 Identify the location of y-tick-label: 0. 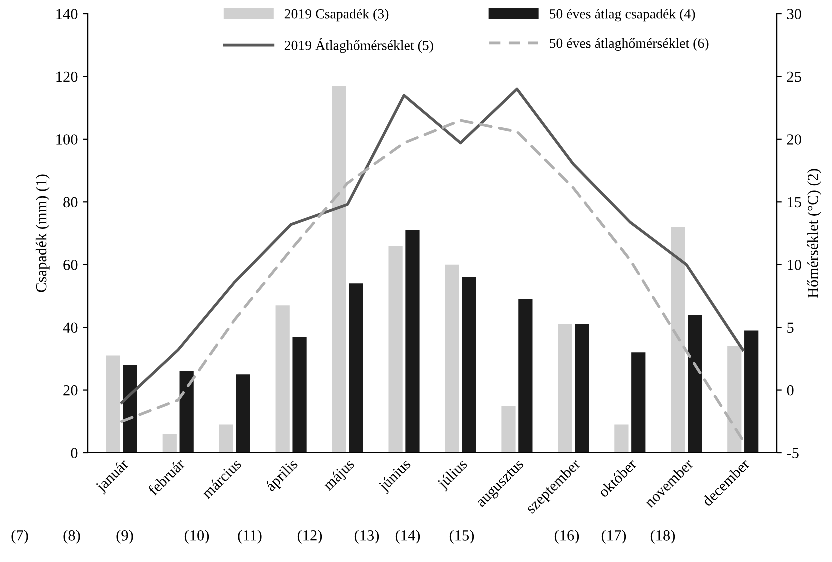
(74, 453).